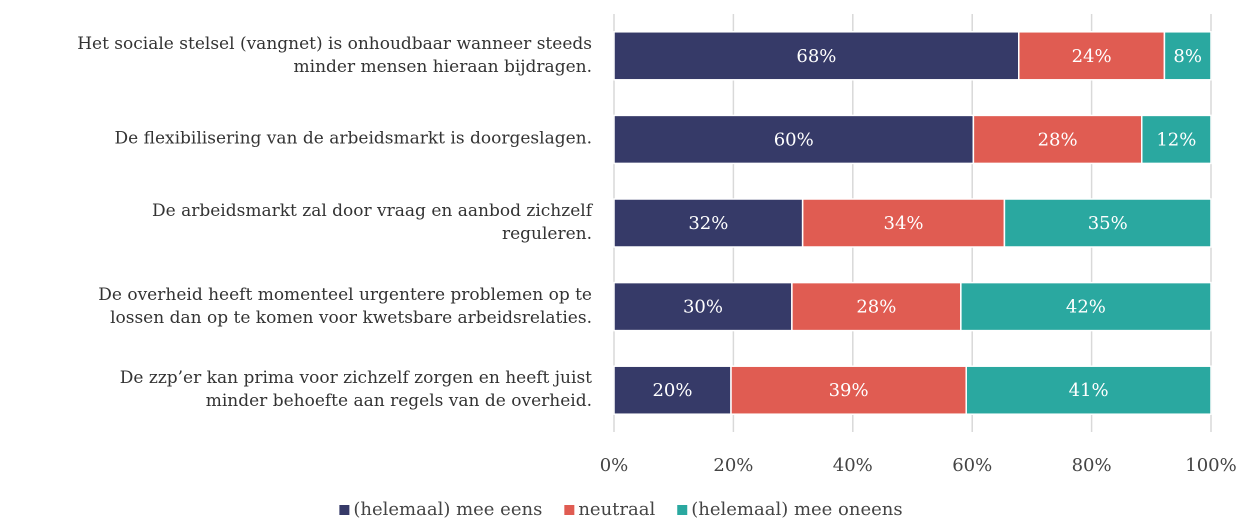  I want to click on x-tick-label: 0%, so click(614, 465).